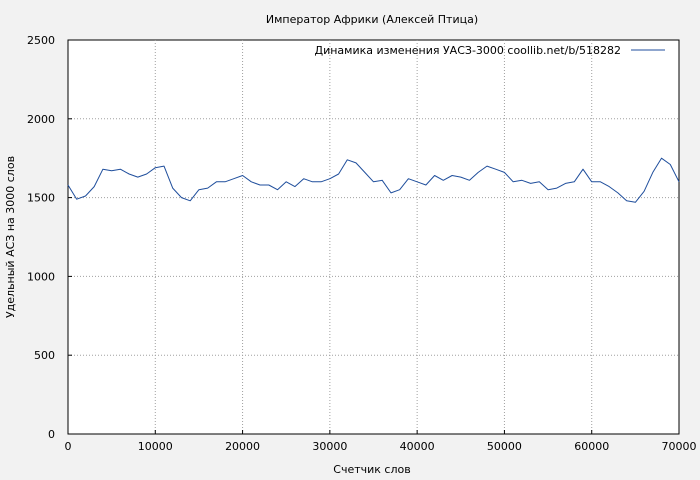 The width and height of the screenshot is (700, 480). What do you see at coordinates (68, 446) in the screenshot?
I see `x-tick-label: 0` at bounding box center [68, 446].